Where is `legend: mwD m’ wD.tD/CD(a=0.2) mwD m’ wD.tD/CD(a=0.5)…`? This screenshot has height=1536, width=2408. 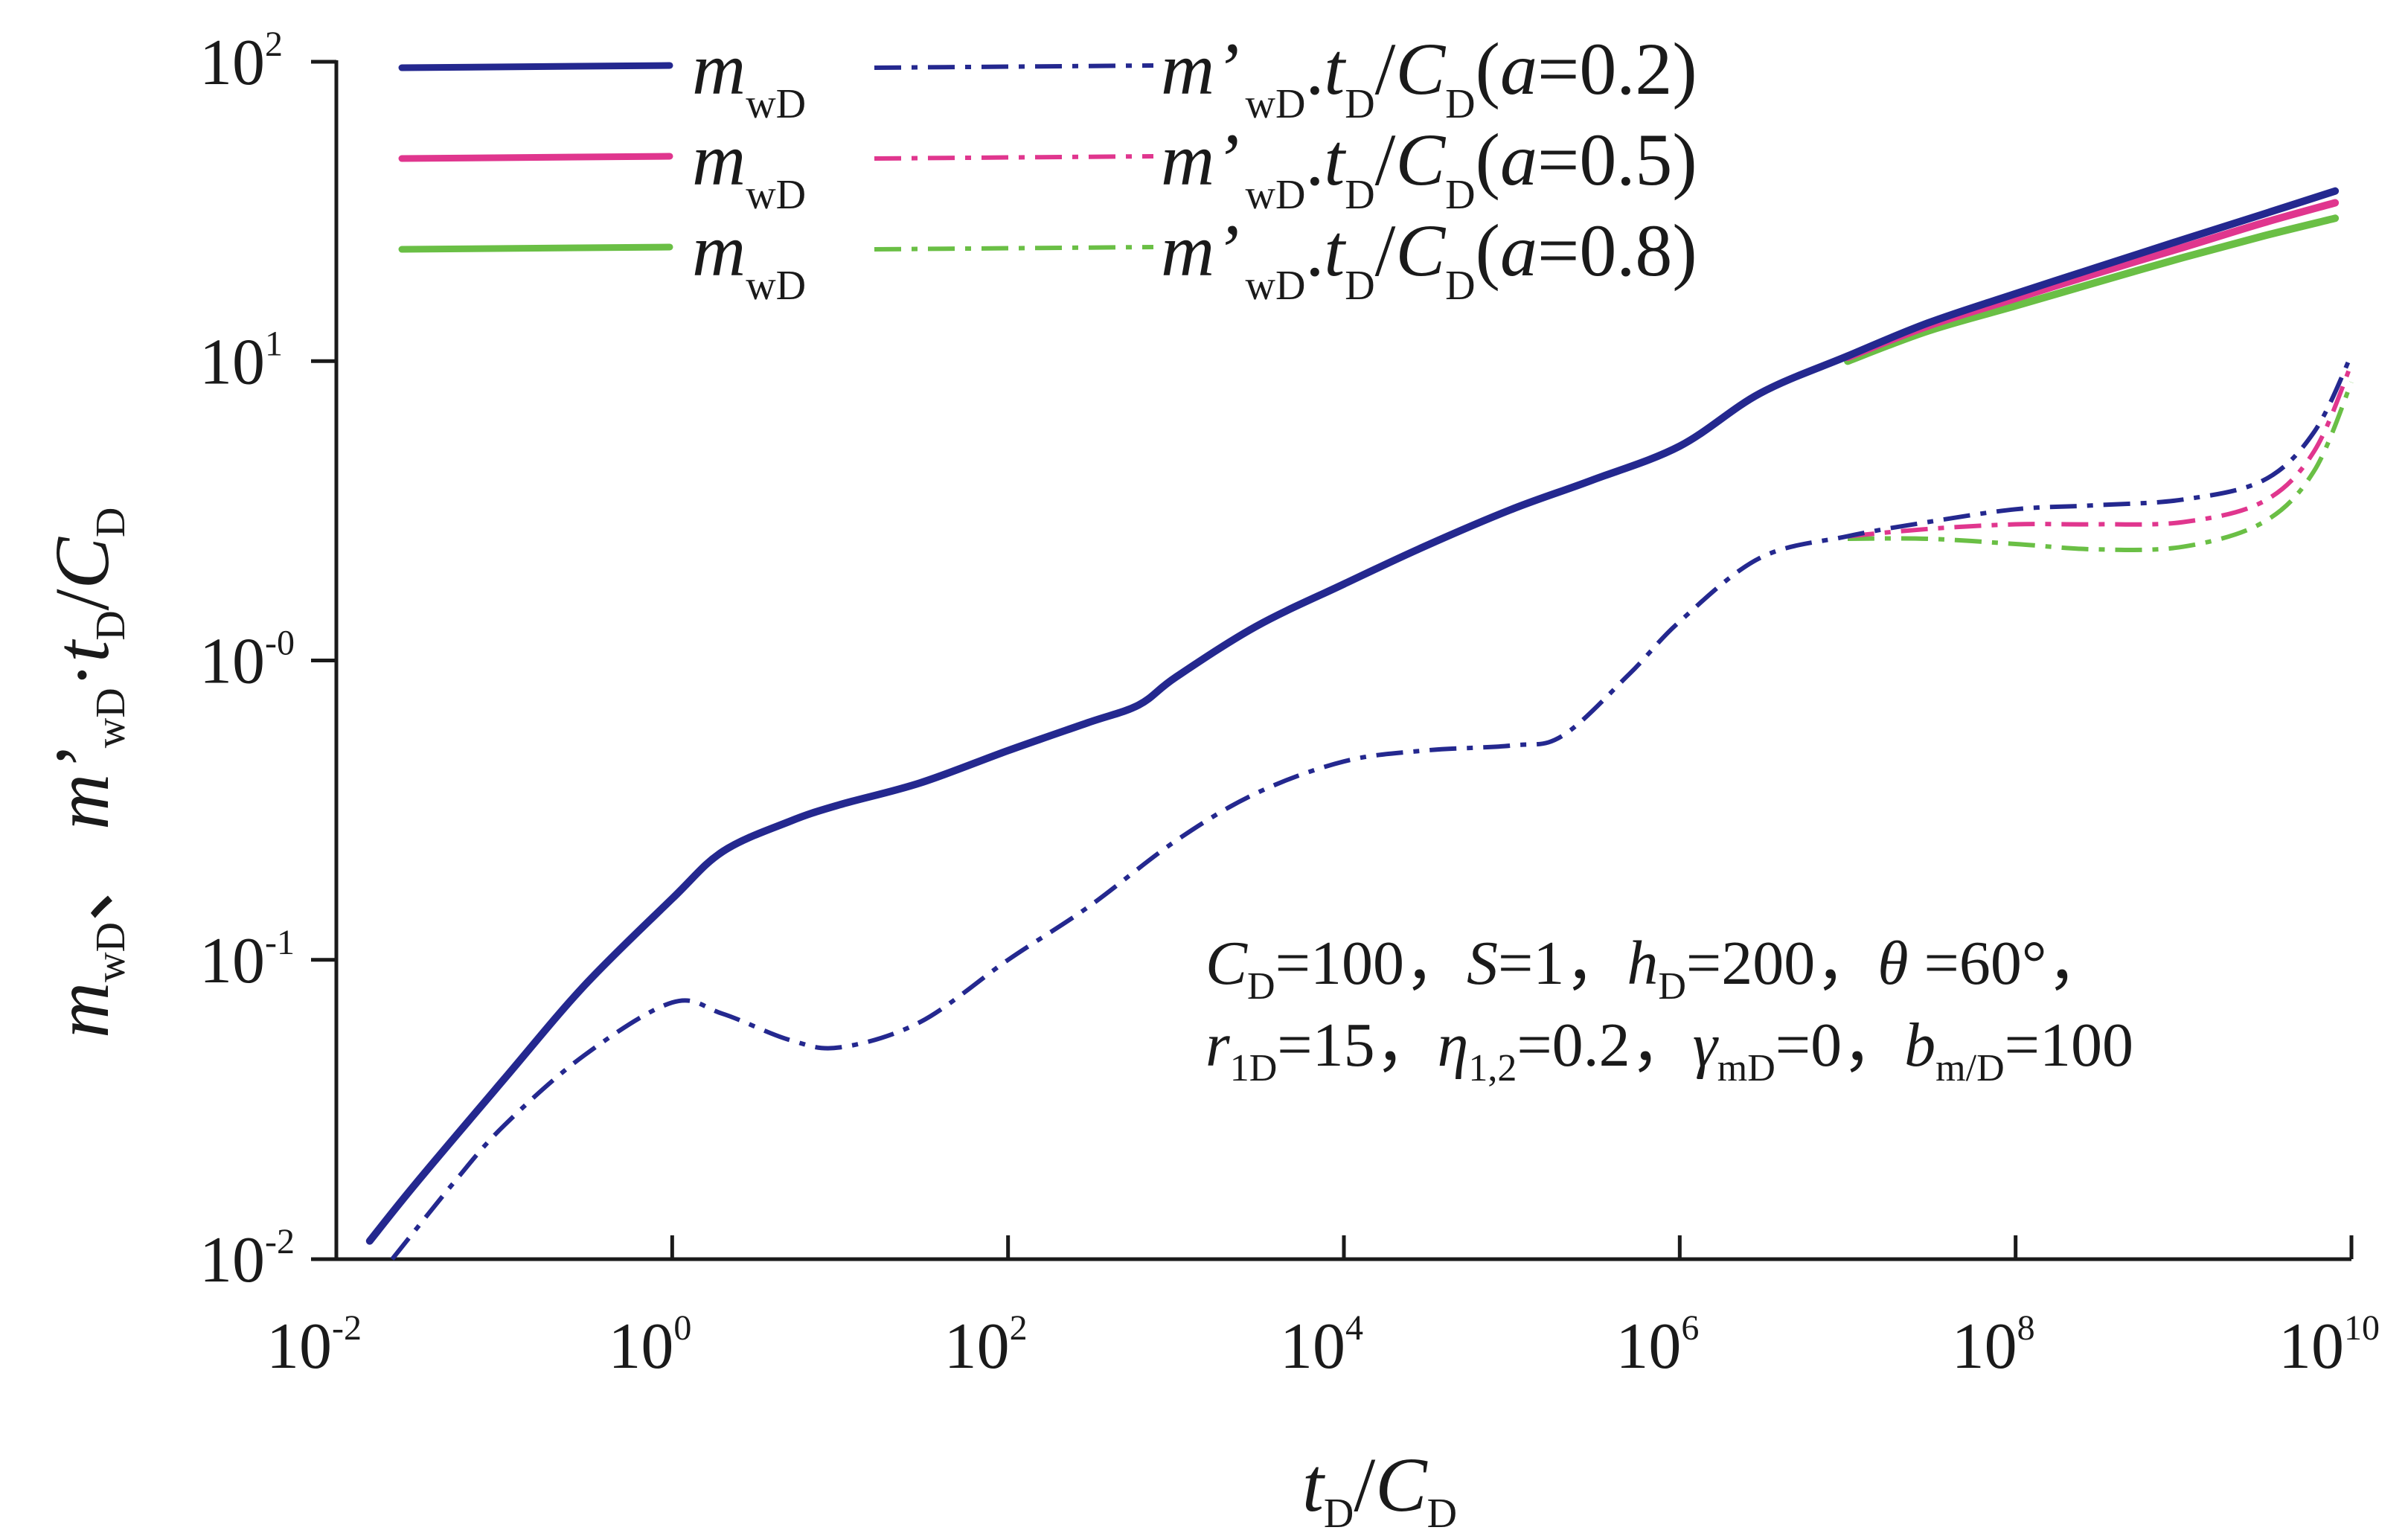
legend: mwD m’ wD.tD/CD(a=0.2) mwD m’ wD.tD/CD(a=0.5)… is located at coordinates (1047, 168).